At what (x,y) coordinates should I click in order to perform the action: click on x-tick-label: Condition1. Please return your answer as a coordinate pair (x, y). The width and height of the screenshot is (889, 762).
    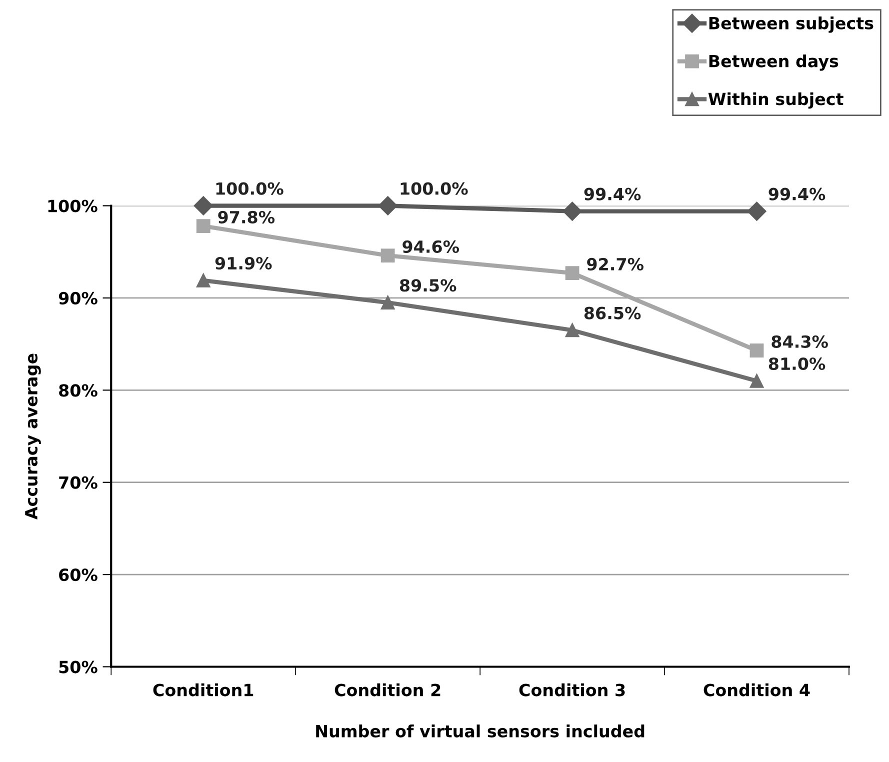
    Looking at the image, I should click on (203, 689).